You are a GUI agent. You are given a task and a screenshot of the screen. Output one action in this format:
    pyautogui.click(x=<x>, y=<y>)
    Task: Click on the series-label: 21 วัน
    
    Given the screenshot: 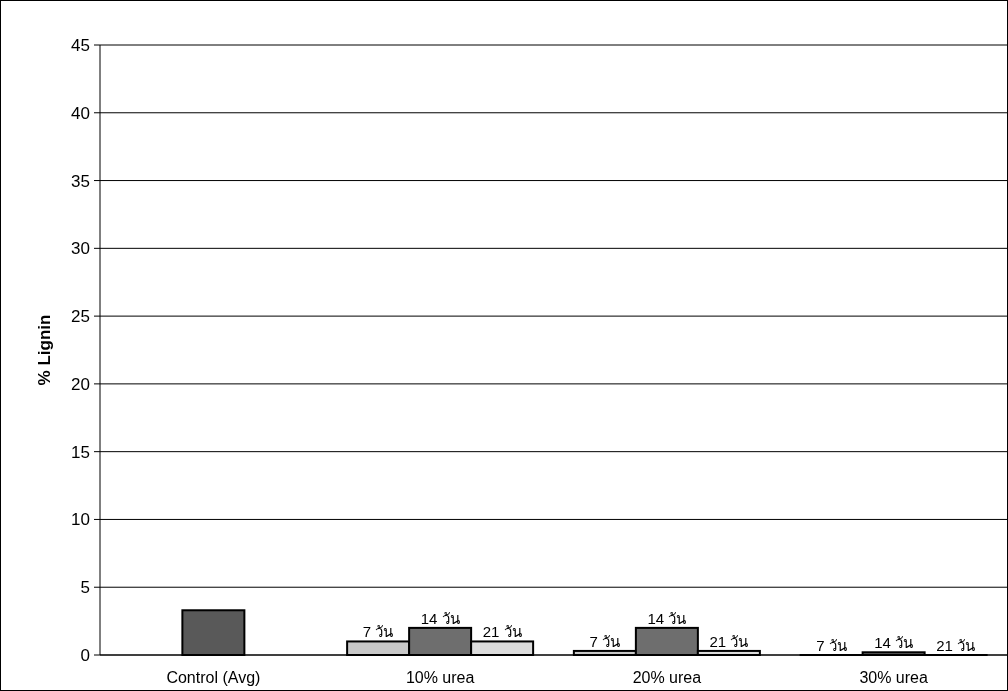 What is the action you would take?
    pyautogui.click(x=502, y=632)
    